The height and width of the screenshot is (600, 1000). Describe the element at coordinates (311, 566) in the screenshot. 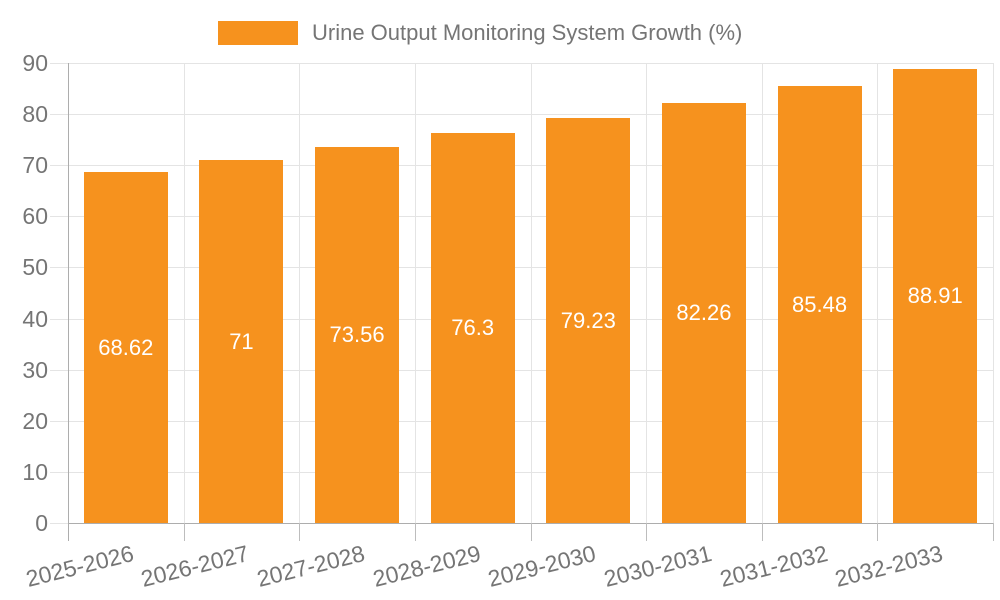

I see `x-axis-label: 2027-2028` at that location.